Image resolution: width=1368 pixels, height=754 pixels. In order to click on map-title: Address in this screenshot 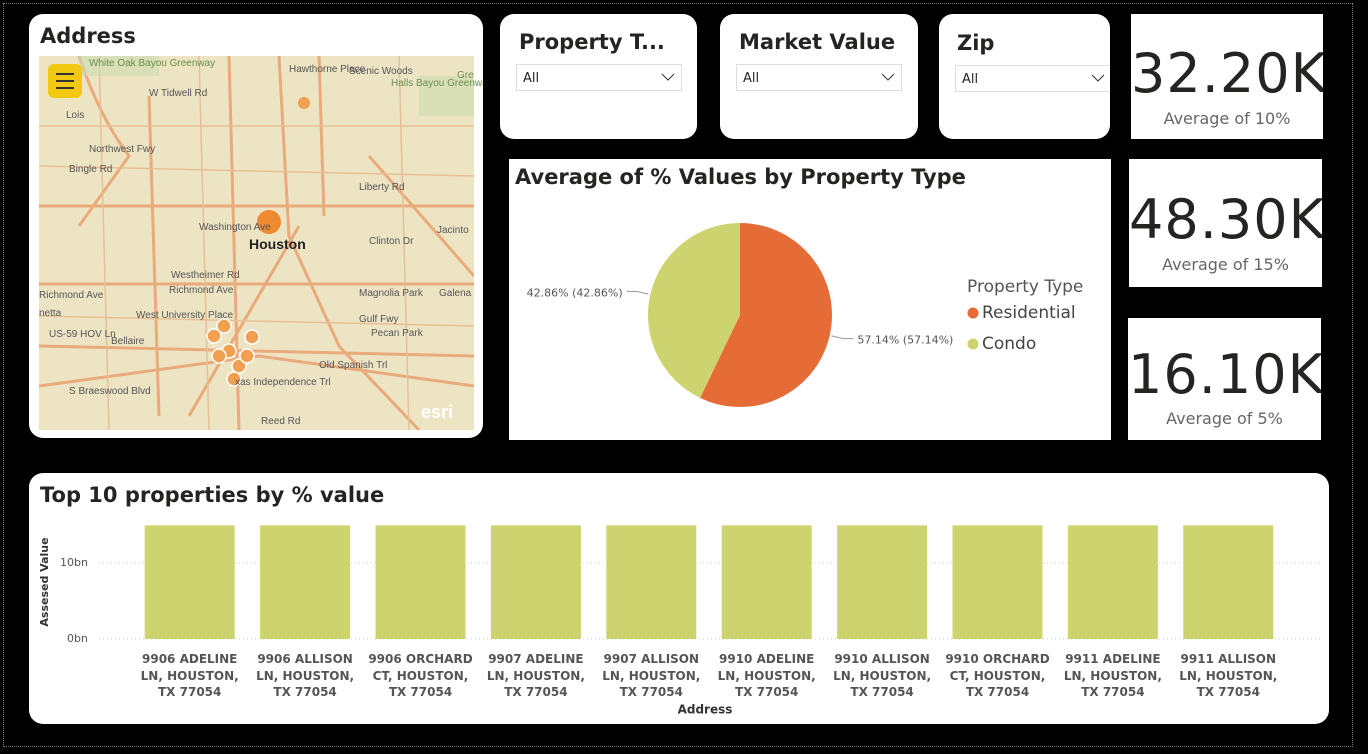, I will do `click(88, 36)`.